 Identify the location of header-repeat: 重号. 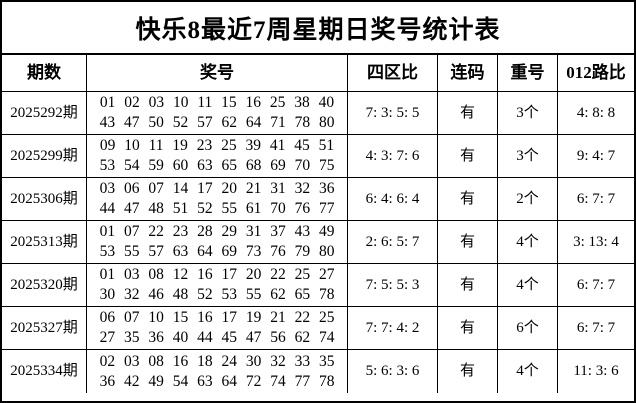
(528, 73).